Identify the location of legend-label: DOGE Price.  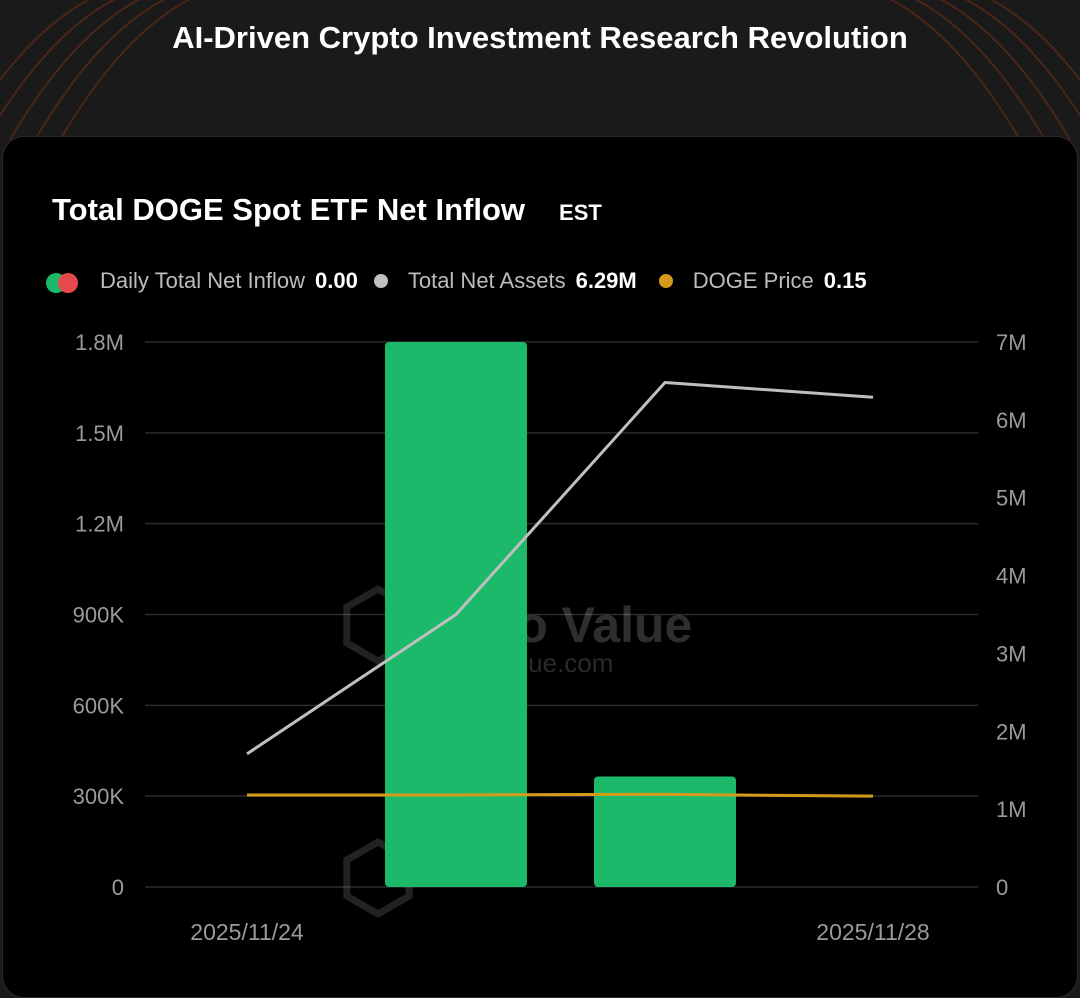
(753, 280).